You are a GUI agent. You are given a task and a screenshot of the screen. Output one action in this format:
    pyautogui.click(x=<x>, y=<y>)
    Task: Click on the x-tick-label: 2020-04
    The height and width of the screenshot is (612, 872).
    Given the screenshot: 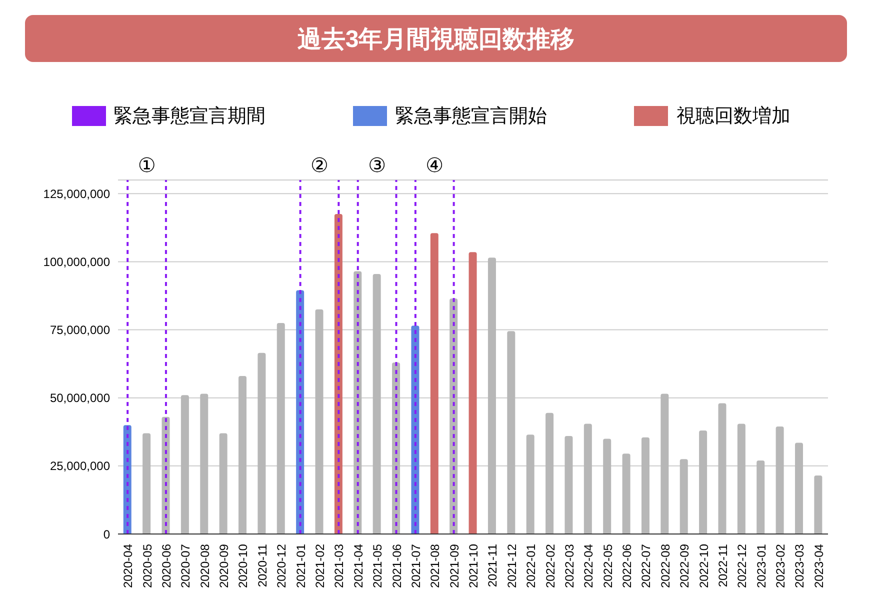 What is the action you would take?
    pyautogui.click(x=128, y=566)
    